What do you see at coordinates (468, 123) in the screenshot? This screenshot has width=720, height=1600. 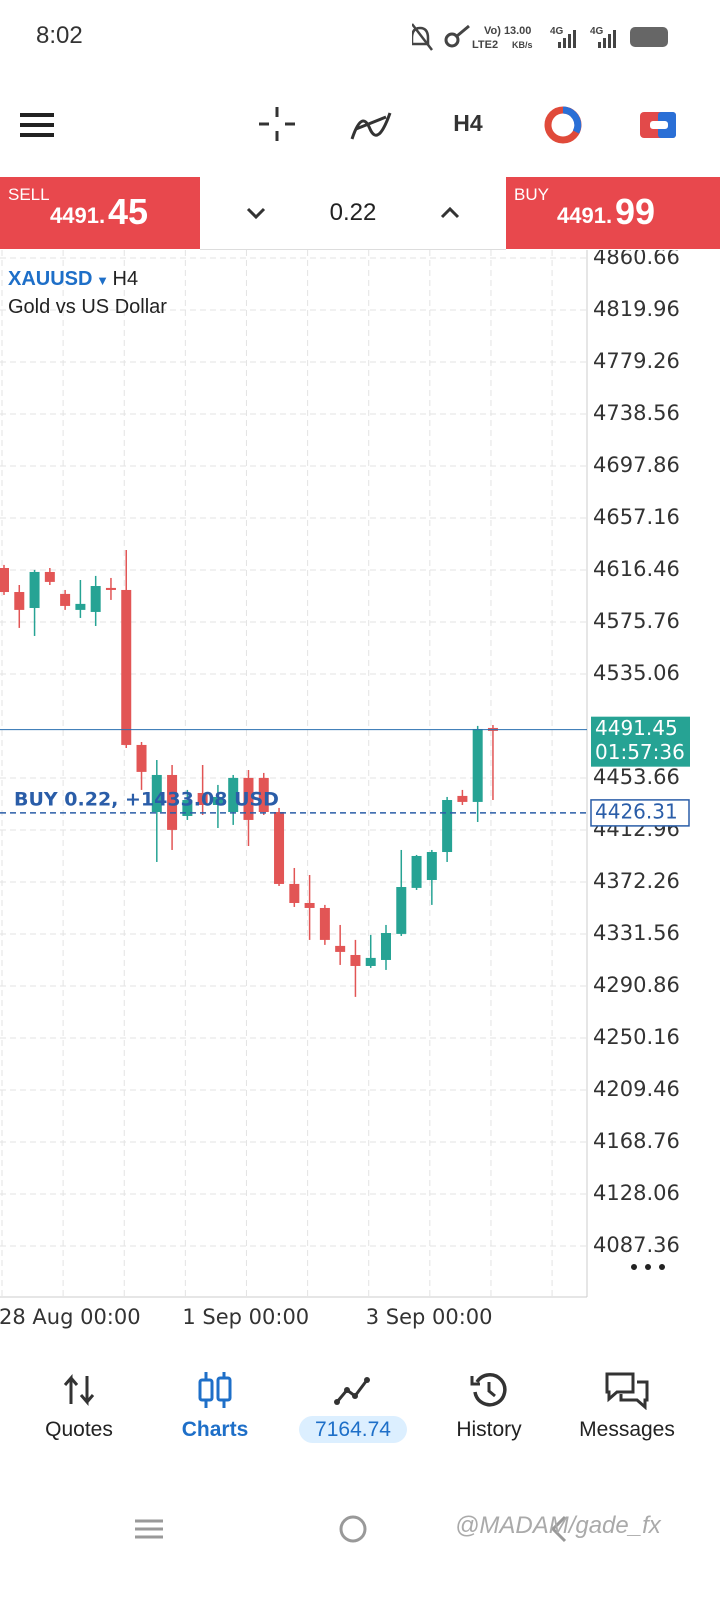 I see `timeframe-button: H4` at bounding box center [468, 123].